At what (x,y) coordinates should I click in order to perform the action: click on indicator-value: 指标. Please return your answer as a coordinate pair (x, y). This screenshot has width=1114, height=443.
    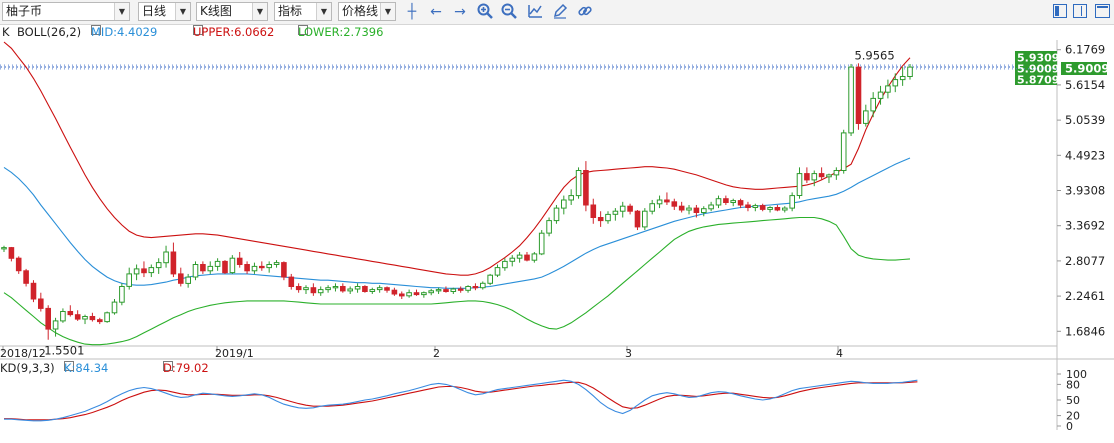
    Looking at the image, I should click on (290, 11).